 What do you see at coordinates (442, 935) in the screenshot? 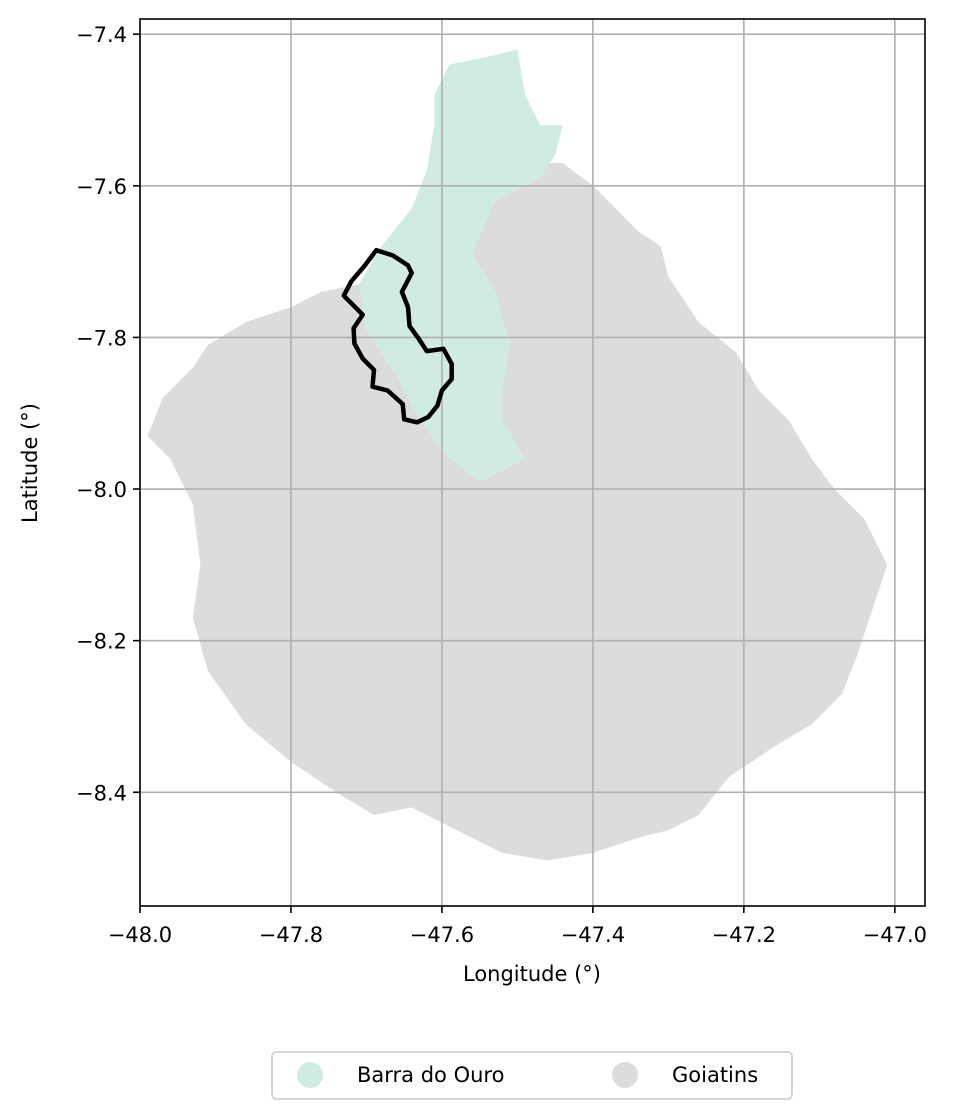
I see `x-tick-label: −47.6` at bounding box center [442, 935].